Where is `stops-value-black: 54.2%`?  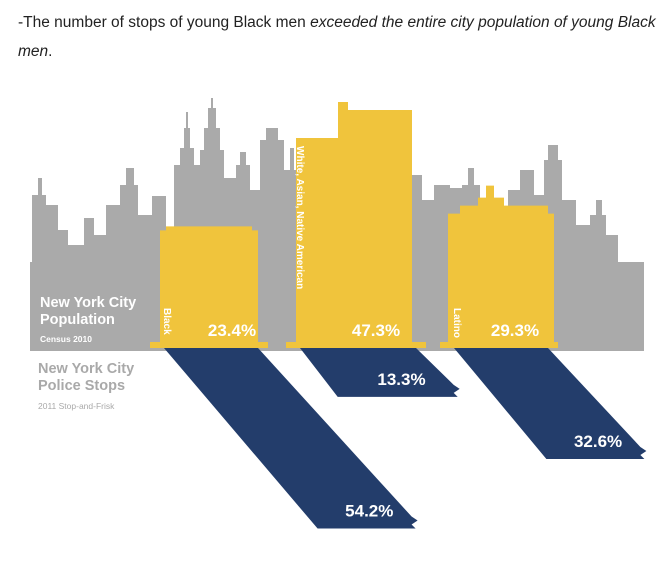
stops-value-black: 54.2% is located at coordinates (369, 511).